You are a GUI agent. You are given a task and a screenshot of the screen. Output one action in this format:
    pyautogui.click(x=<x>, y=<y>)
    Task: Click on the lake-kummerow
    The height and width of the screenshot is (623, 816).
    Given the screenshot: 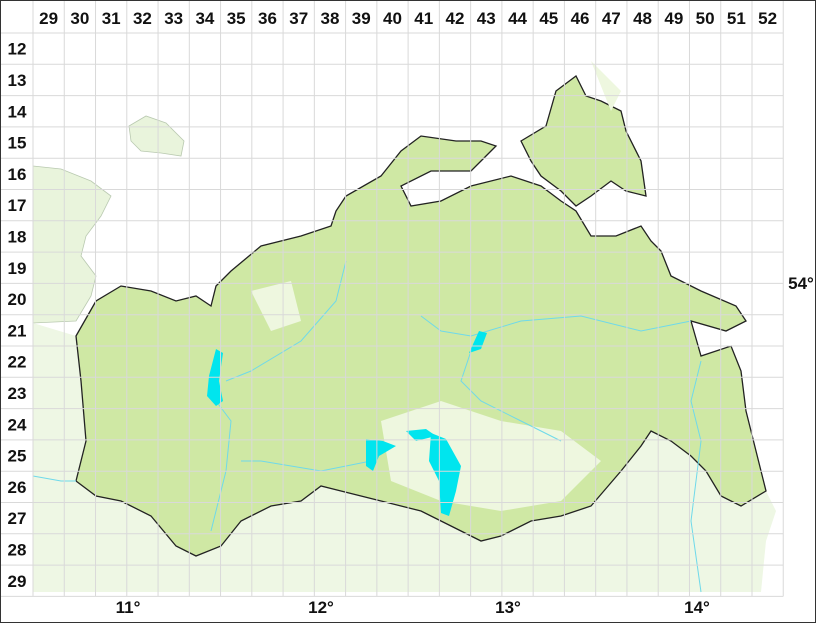 What is the action you would take?
    pyautogui.click(x=478, y=342)
    